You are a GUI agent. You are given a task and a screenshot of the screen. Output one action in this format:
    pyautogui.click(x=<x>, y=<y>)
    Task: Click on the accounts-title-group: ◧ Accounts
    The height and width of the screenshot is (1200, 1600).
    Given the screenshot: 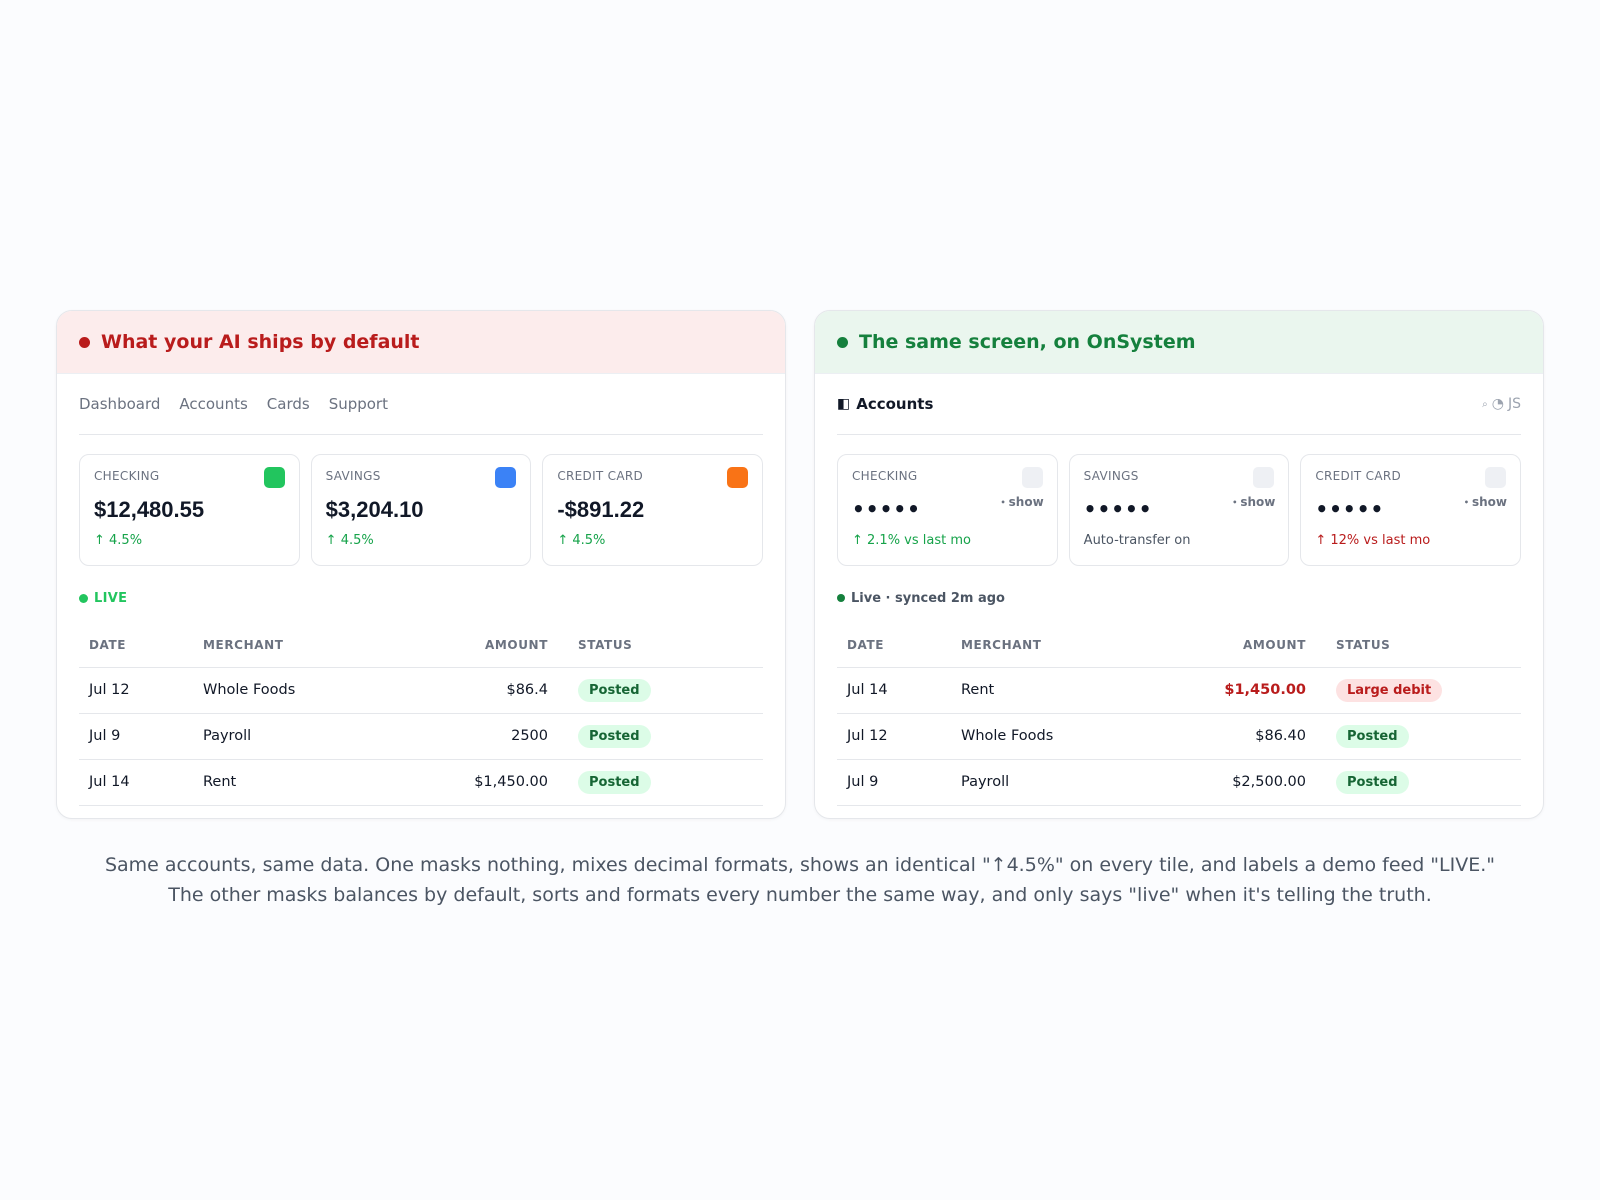 What is the action you would take?
    pyautogui.click(x=885, y=404)
    